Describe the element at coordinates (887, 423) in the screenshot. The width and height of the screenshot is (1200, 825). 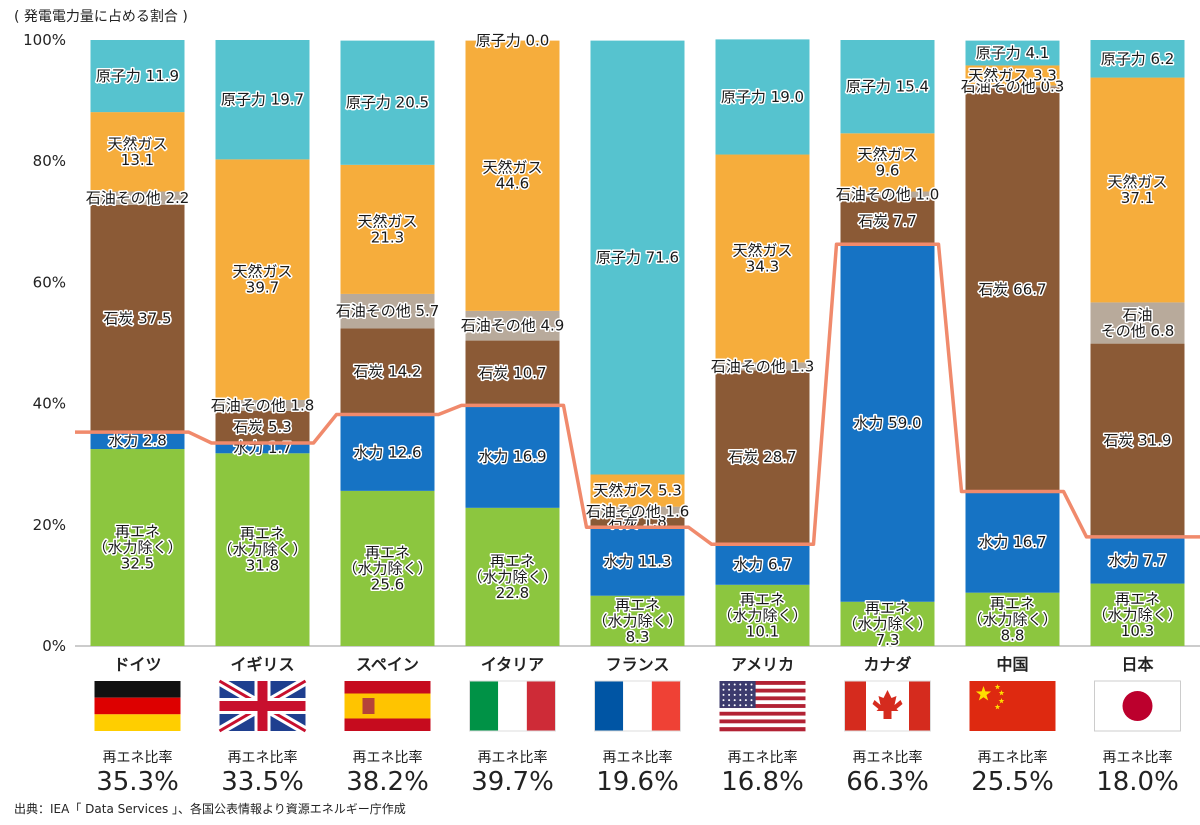
I see `hydro-segment-label: 水力 59.0` at that location.